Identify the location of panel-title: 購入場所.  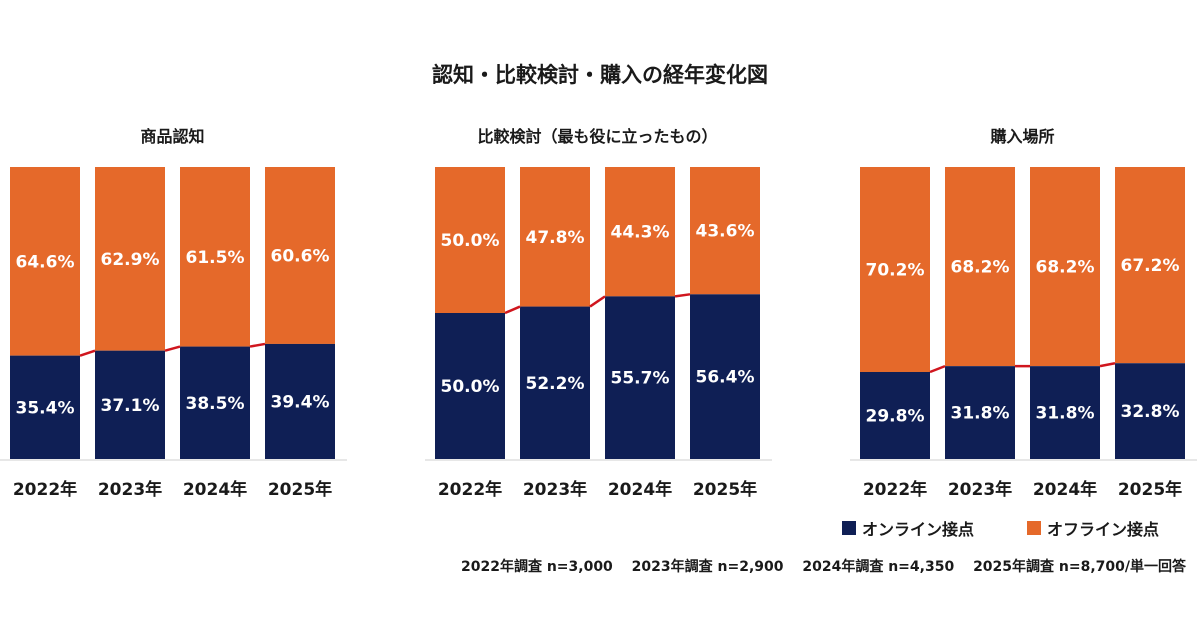
(1021, 136).